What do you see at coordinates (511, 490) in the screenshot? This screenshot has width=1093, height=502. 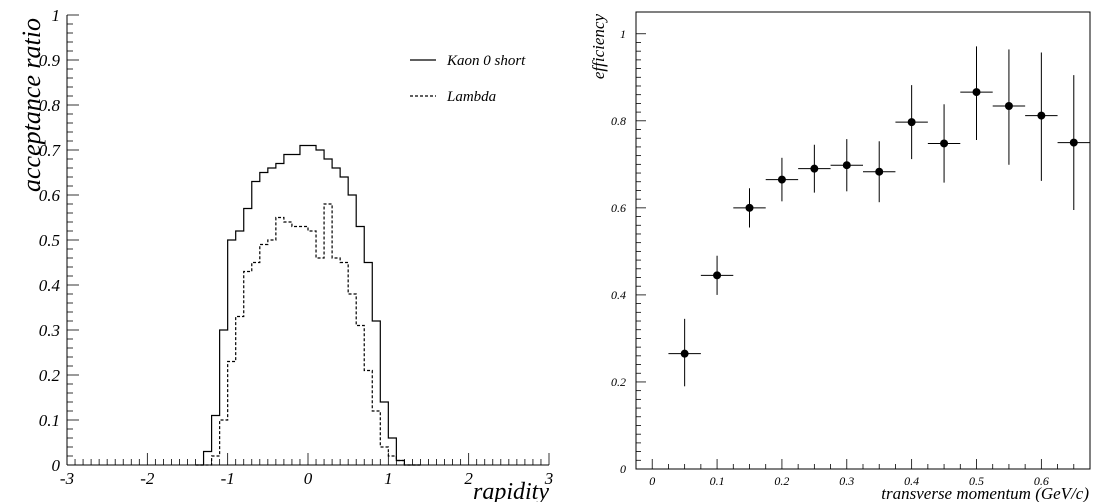 I see `x-axis-title: rapidity` at bounding box center [511, 490].